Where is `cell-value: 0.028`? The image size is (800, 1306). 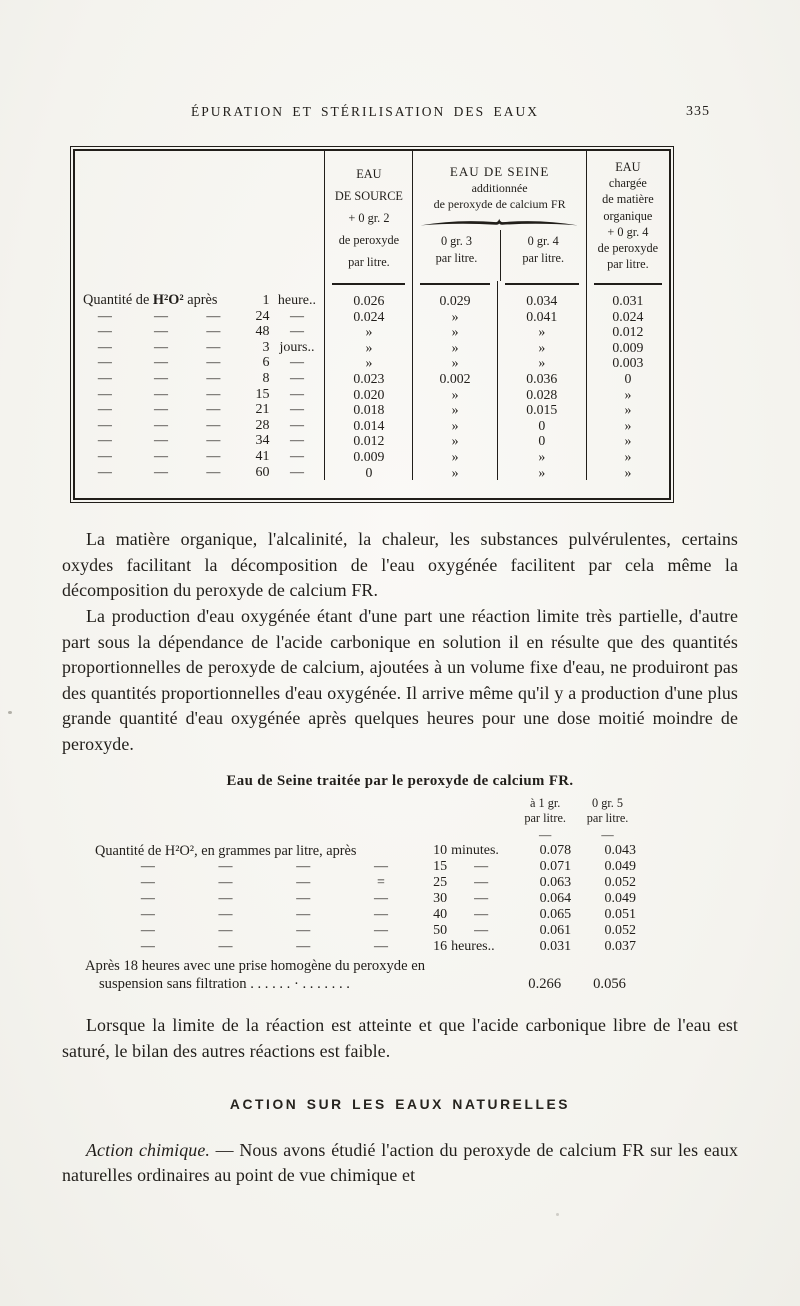 cell-value: 0.028 is located at coordinates (541, 394).